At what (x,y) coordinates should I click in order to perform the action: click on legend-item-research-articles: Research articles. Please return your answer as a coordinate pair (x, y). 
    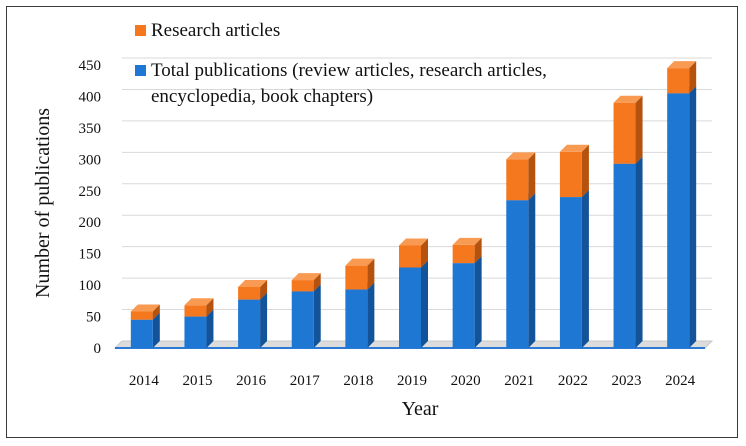
    Looking at the image, I should click on (207, 30).